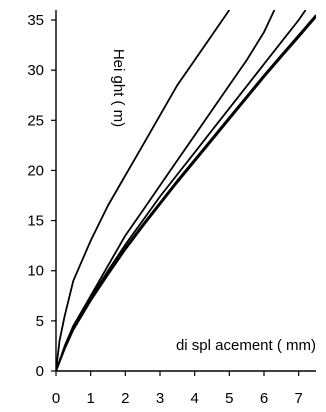 The image size is (326, 412). What do you see at coordinates (35, 20) in the screenshot?
I see `y-tick-label: 35` at bounding box center [35, 20].